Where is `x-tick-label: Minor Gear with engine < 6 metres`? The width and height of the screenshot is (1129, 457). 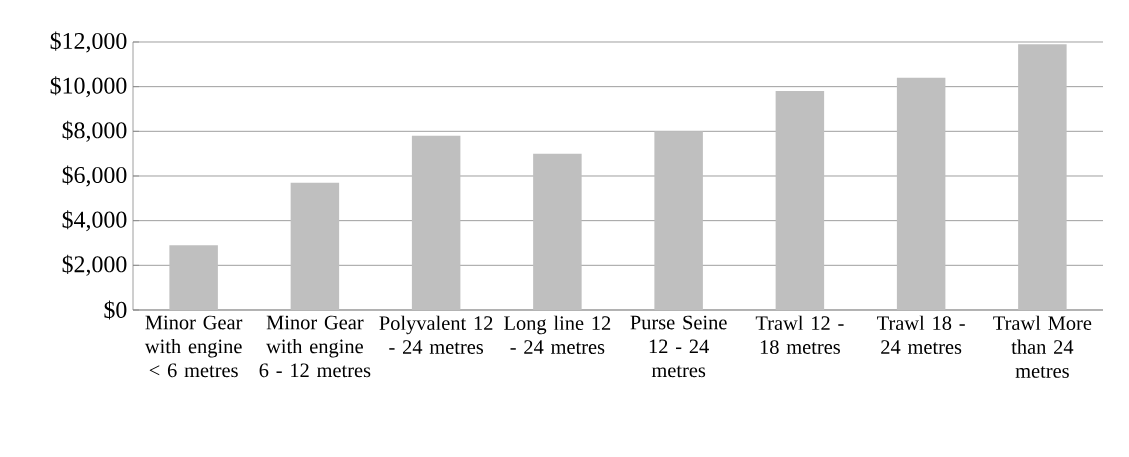 x-tick-label: Minor Gear with engine < 6 metres is located at coordinates (193, 346).